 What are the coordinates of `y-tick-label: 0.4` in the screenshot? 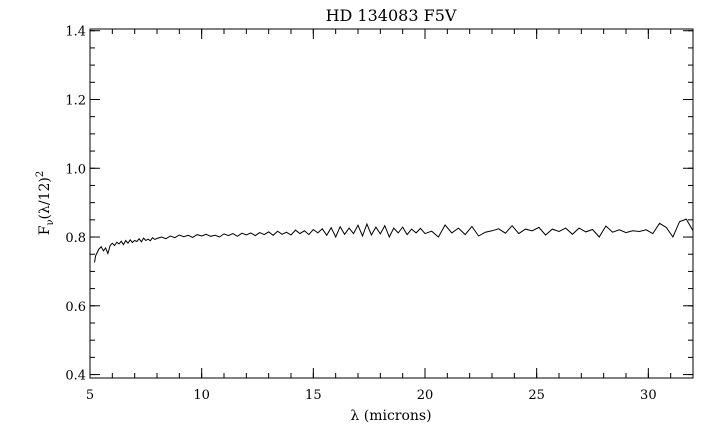 It's located at (75, 376).